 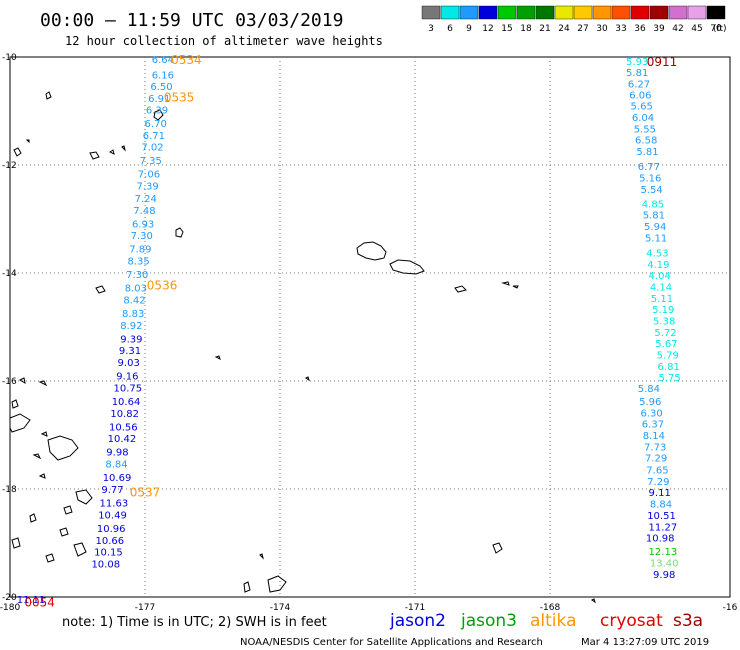 I want to click on x-tick-label: -177, so click(x=145, y=608).